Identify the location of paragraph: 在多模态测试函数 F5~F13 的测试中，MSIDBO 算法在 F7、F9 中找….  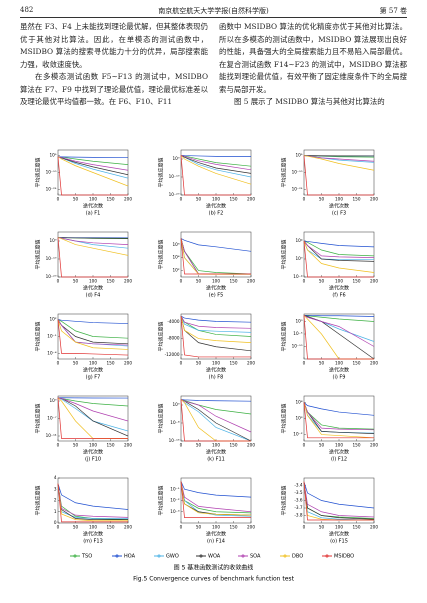
(114, 89).